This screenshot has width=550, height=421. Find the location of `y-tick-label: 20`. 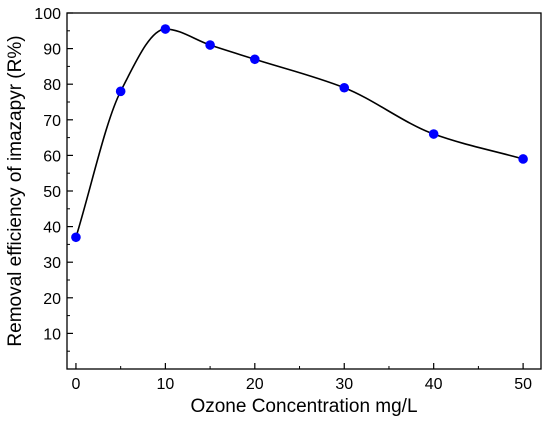

y-tick-label: 20 is located at coordinates (52, 299).